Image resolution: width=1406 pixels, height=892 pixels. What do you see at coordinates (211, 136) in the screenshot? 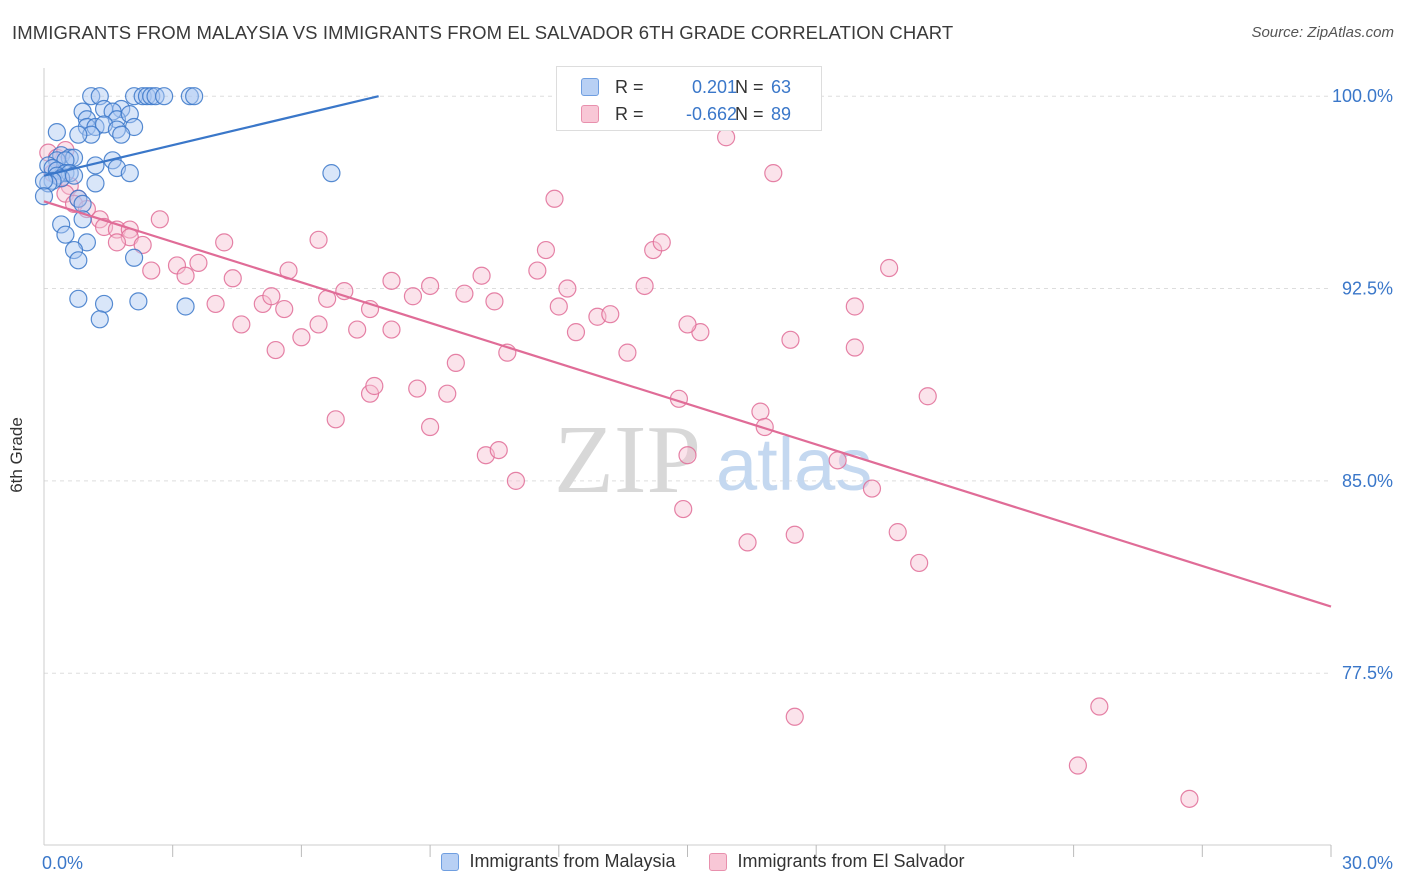
I see `malaysia-trend-line` at bounding box center [211, 136].